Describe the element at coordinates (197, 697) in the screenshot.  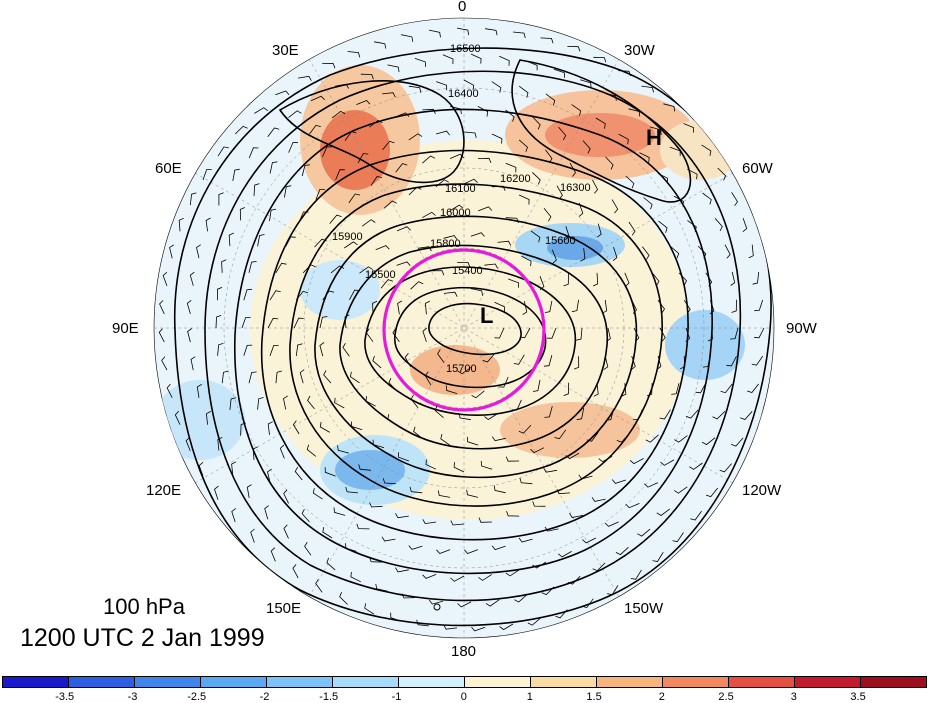
I see `colorbar-tick-label: -2.5` at that location.